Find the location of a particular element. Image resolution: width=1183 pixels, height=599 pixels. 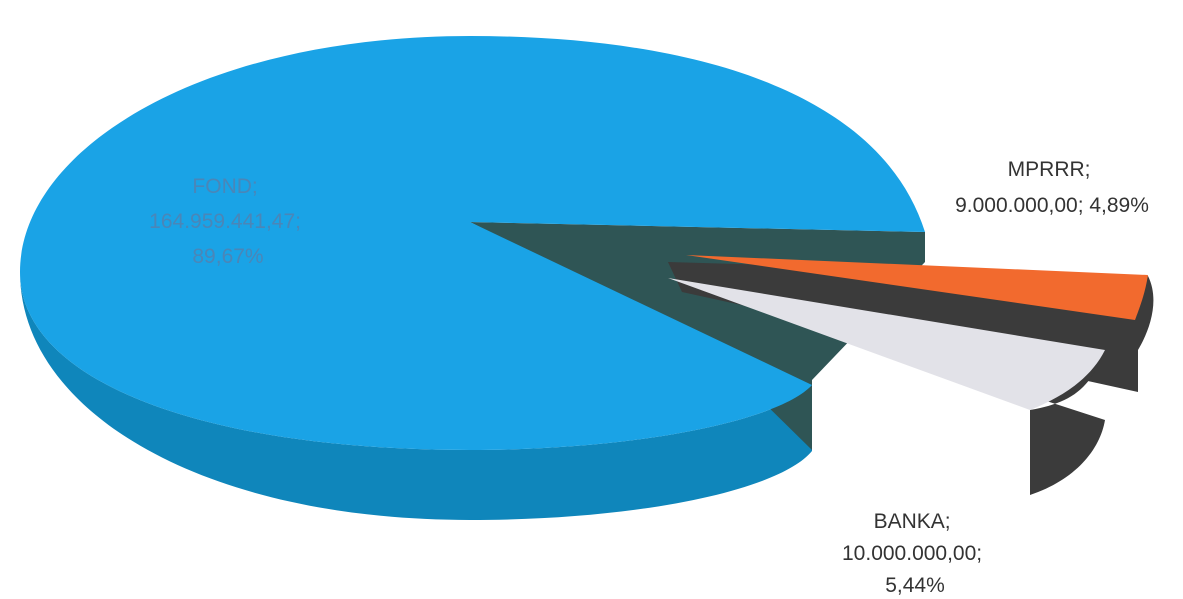

label-banka-value: 10.000.000,00; is located at coordinates (912, 553).